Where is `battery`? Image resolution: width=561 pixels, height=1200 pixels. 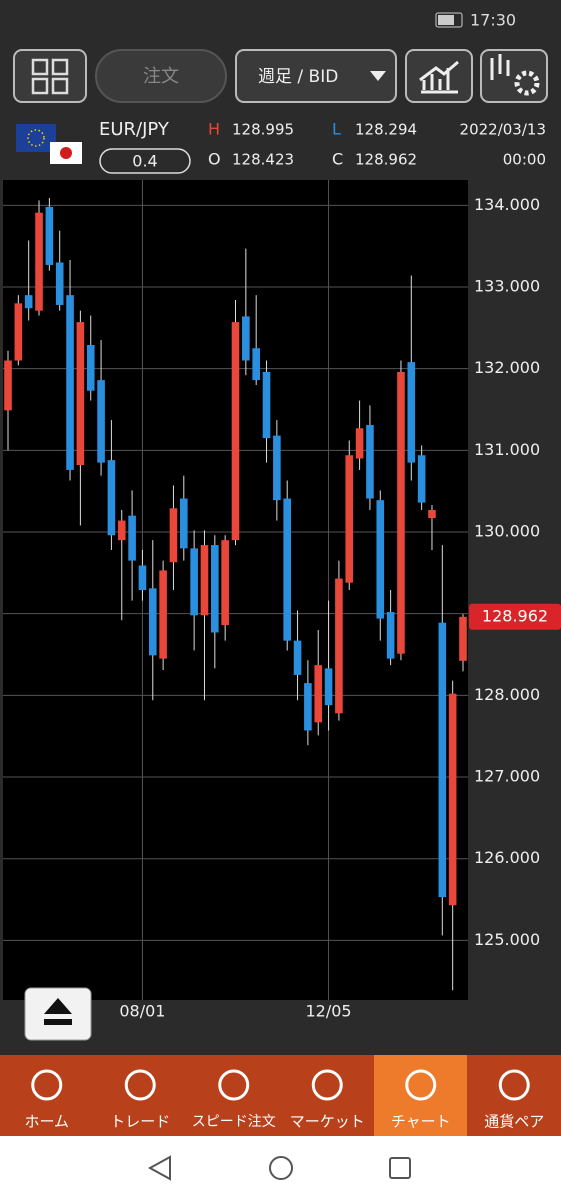
battery is located at coordinates (449, 20).